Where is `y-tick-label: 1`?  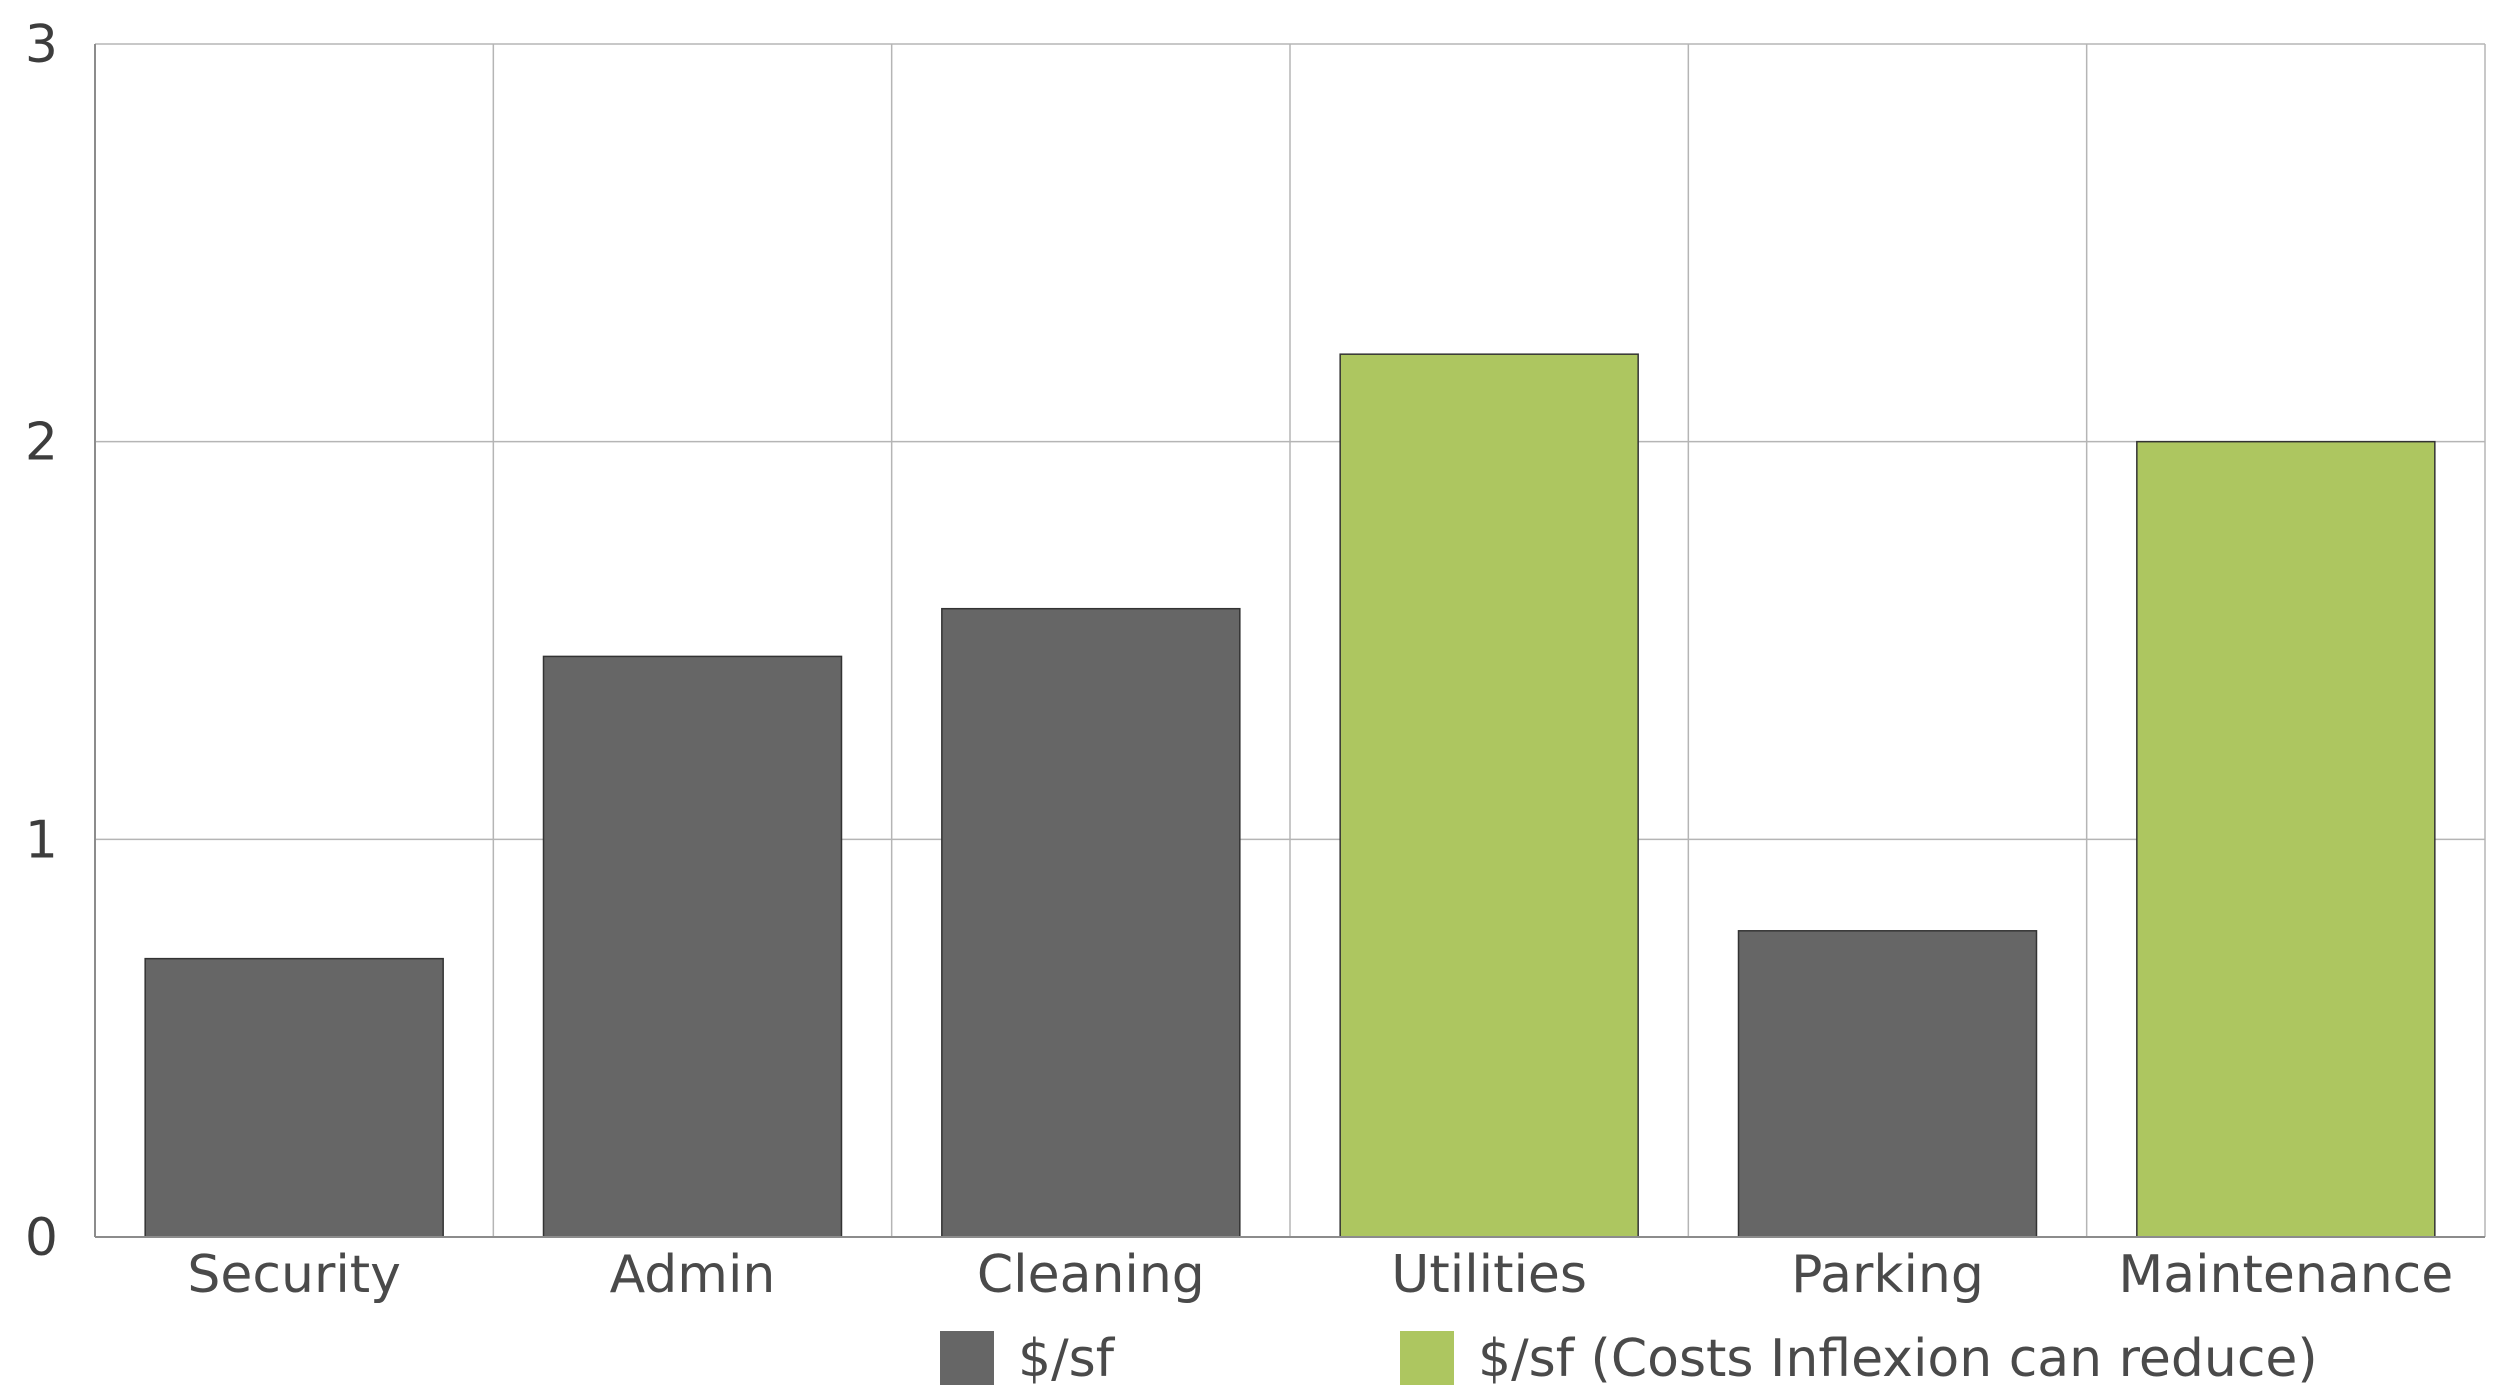 y-tick-label: 1 is located at coordinates (41, 840).